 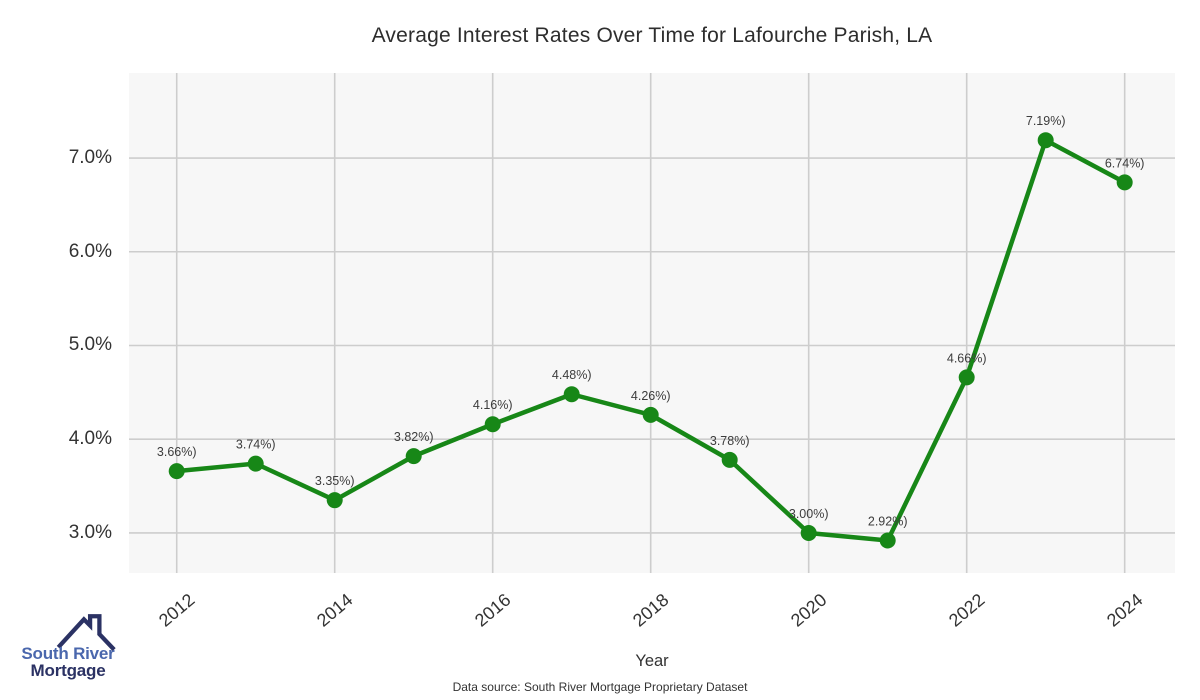 What do you see at coordinates (177, 452) in the screenshot?
I see `data-point-label: 3.66%)` at bounding box center [177, 452].